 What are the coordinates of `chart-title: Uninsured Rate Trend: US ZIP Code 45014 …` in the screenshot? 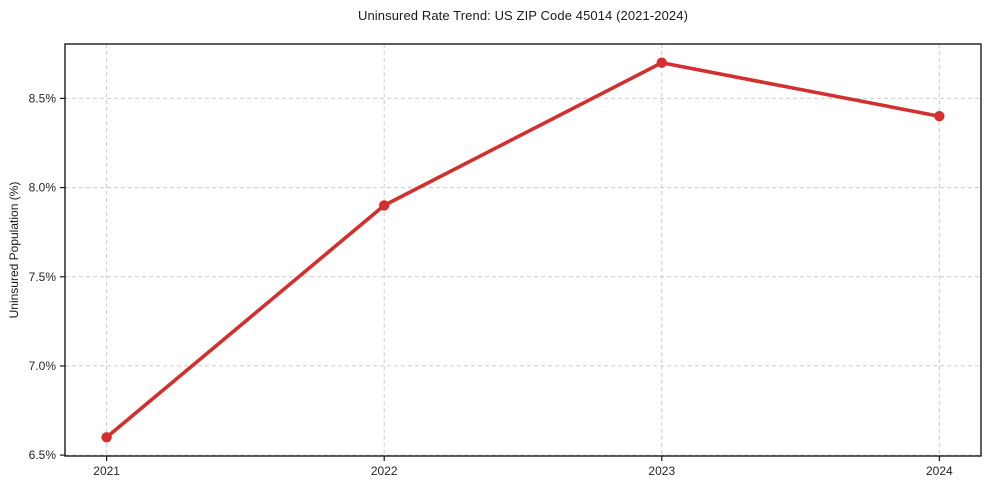 It's located at (523, 15).